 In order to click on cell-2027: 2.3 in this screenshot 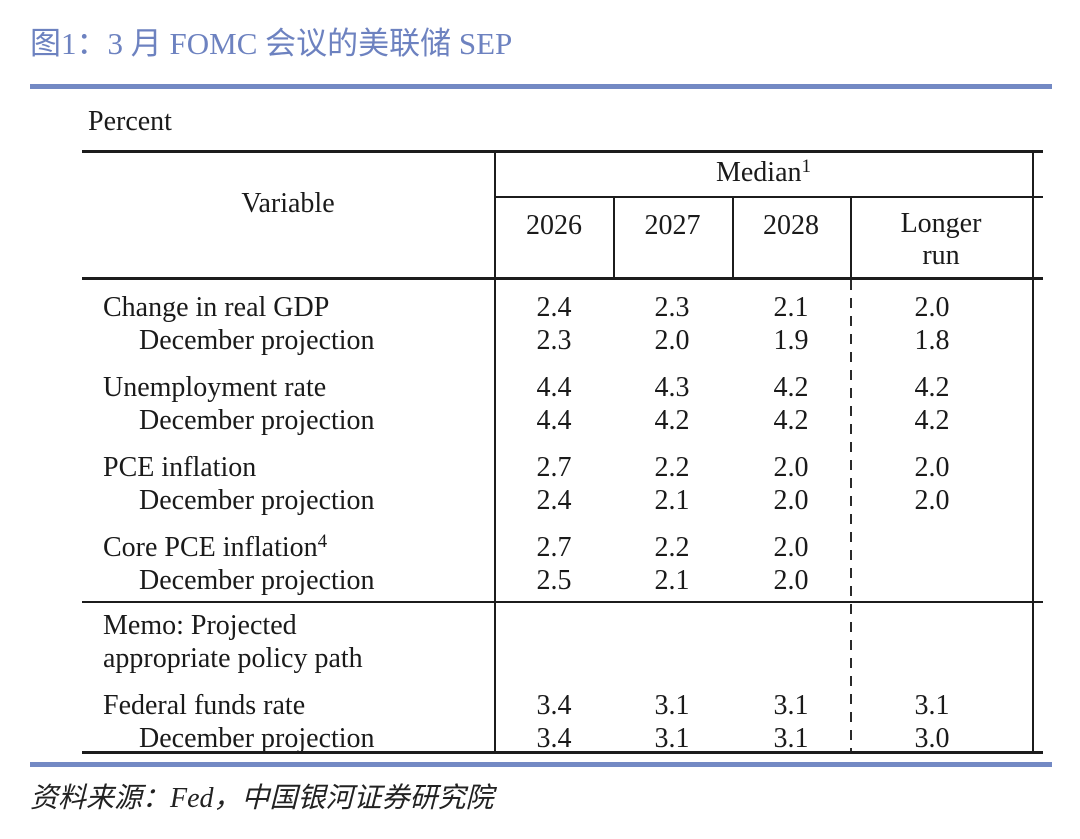, I will do `click(672, 307)`.